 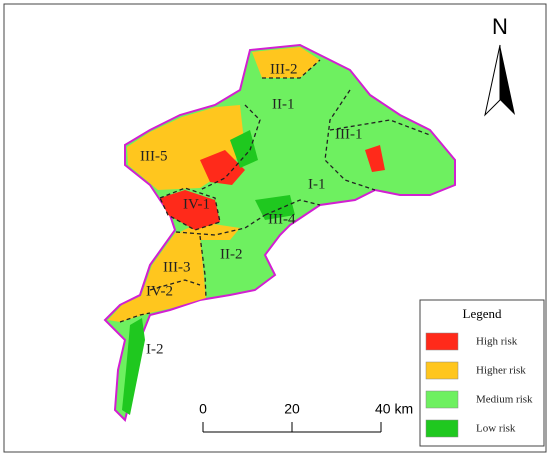 What do you see at coordinates (292, 427) in the screenshot?
I see `scale-bar` at bounding box center [292, 427].